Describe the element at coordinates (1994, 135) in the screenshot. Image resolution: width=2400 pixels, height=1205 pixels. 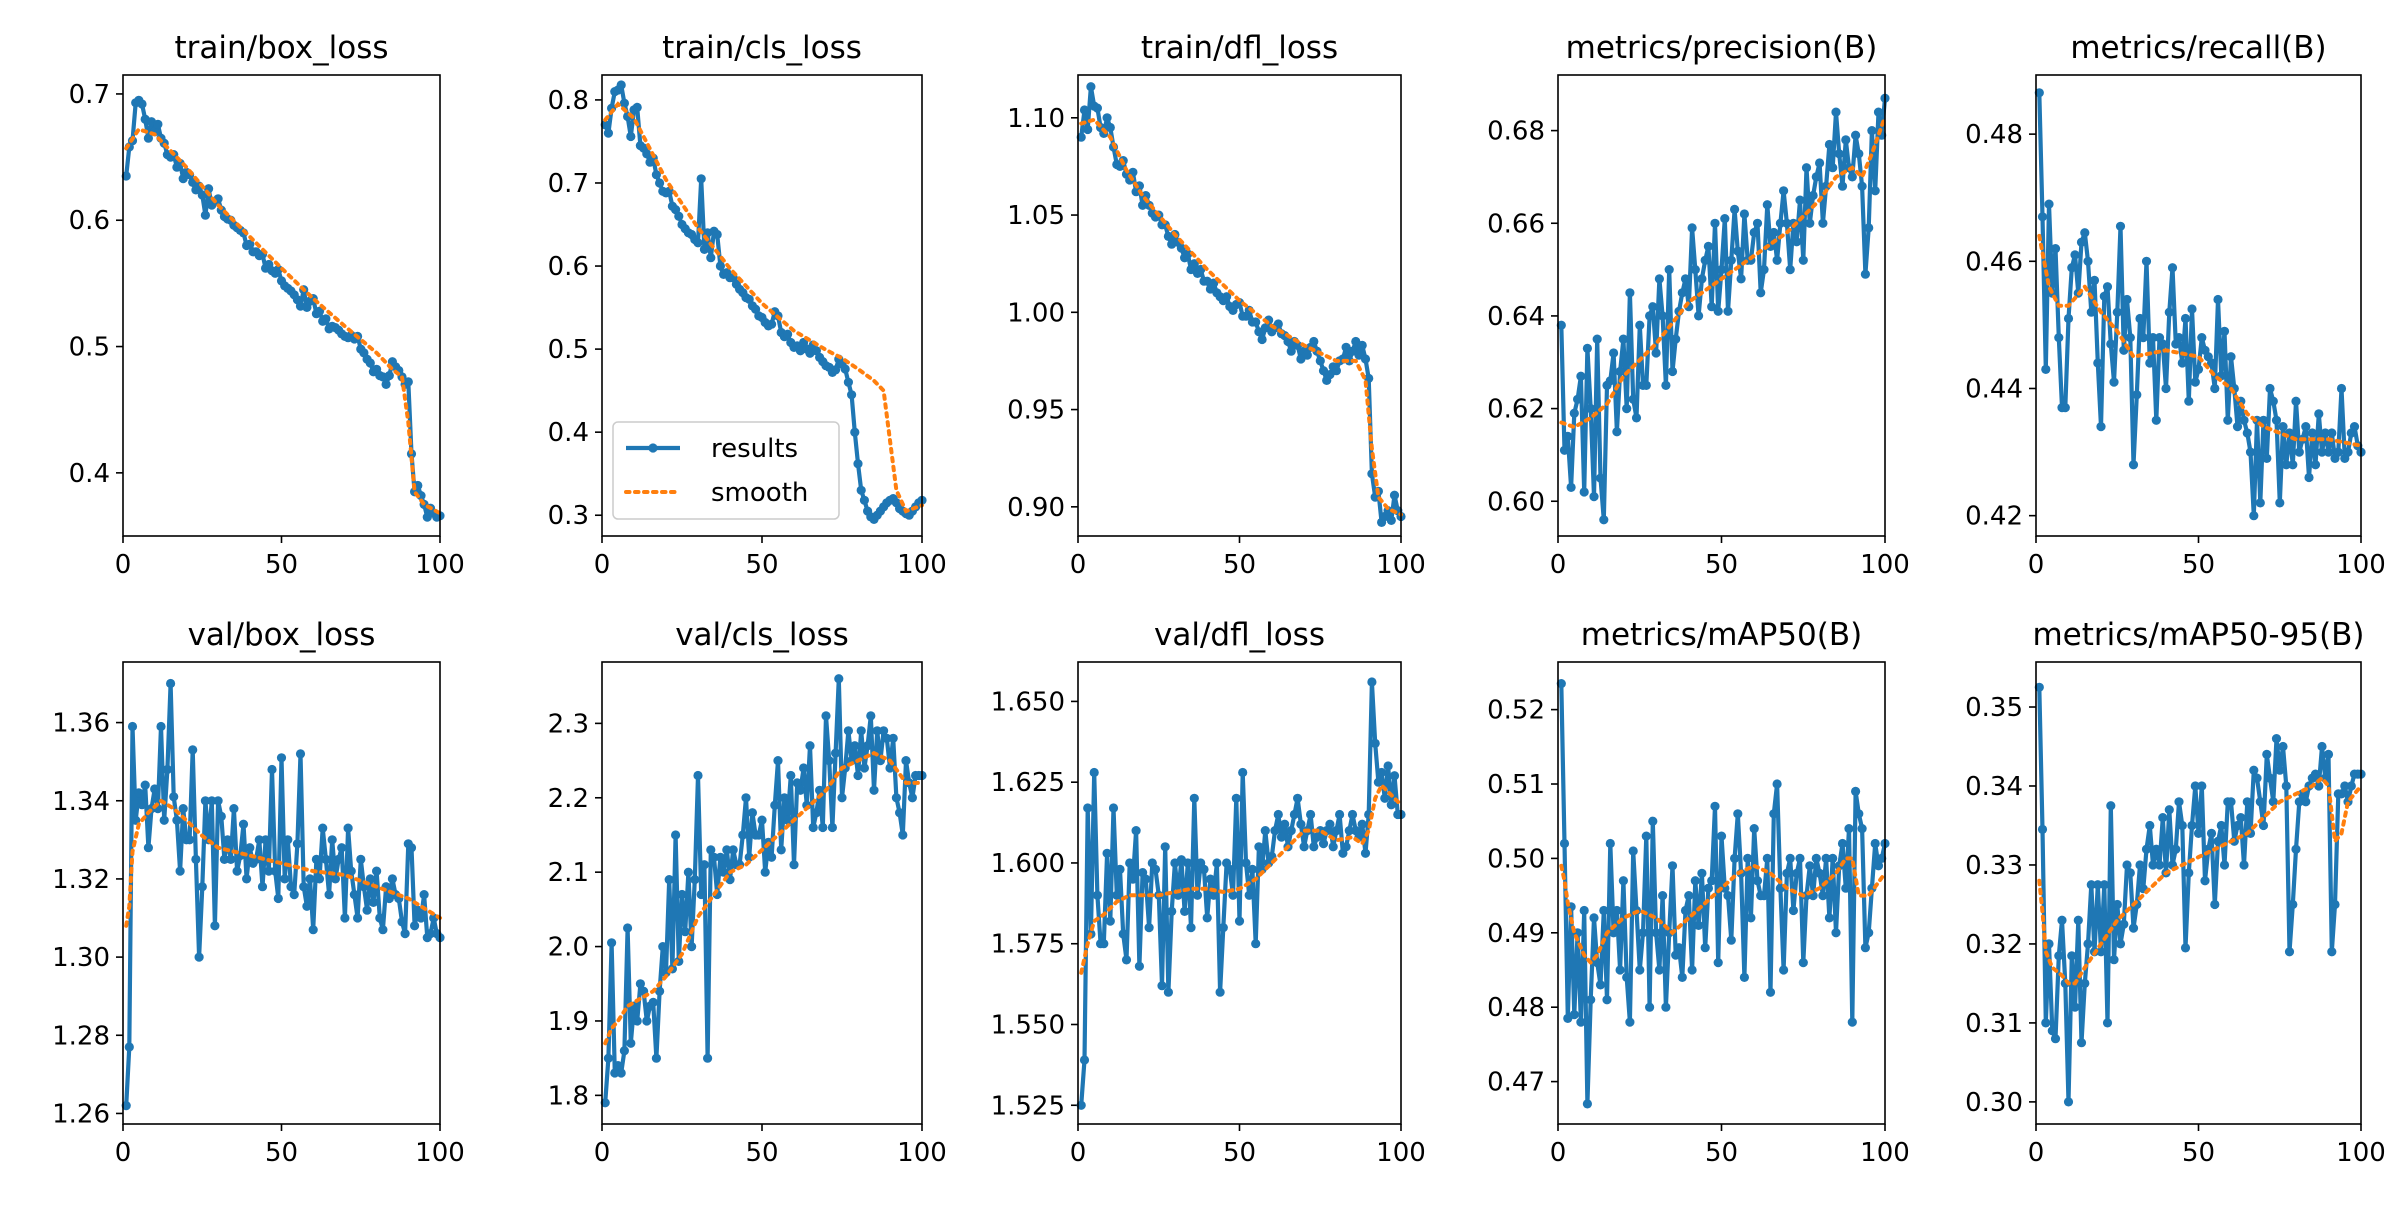
I see `y-tick-label: 0.48` at that location.